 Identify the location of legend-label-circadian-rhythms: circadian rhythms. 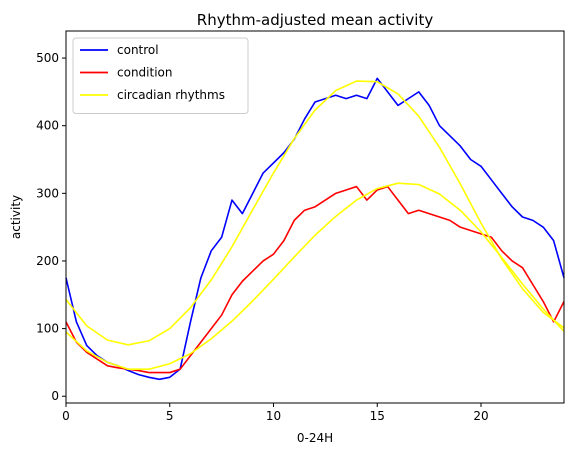
(171, 95).